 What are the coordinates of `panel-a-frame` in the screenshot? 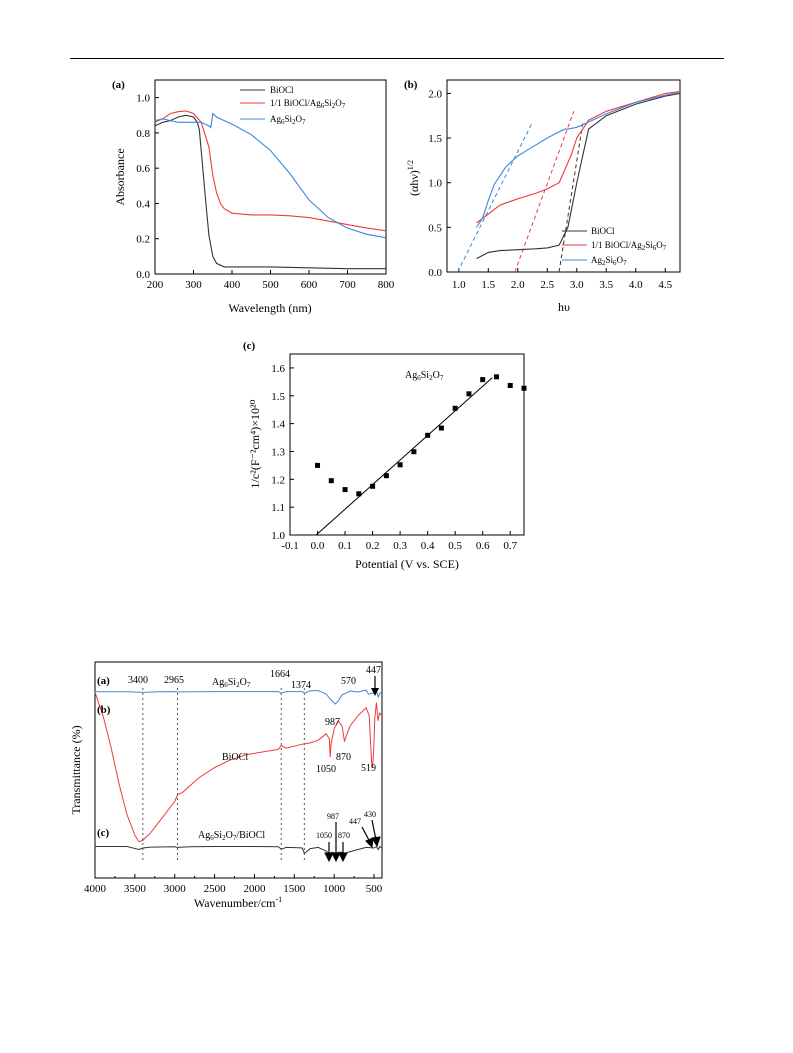 It's located at (270, 177).